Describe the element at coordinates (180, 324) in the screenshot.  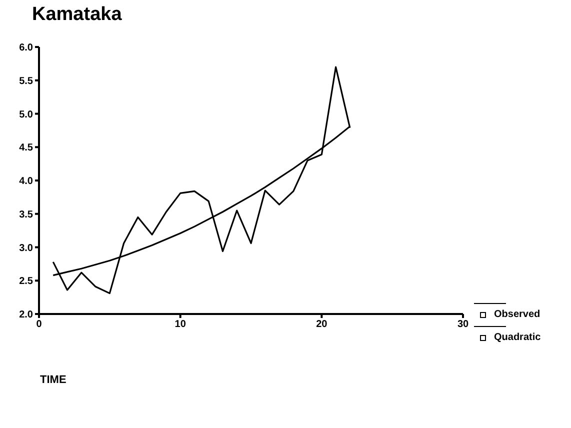
I see `x-tick-label: 10` at that location.